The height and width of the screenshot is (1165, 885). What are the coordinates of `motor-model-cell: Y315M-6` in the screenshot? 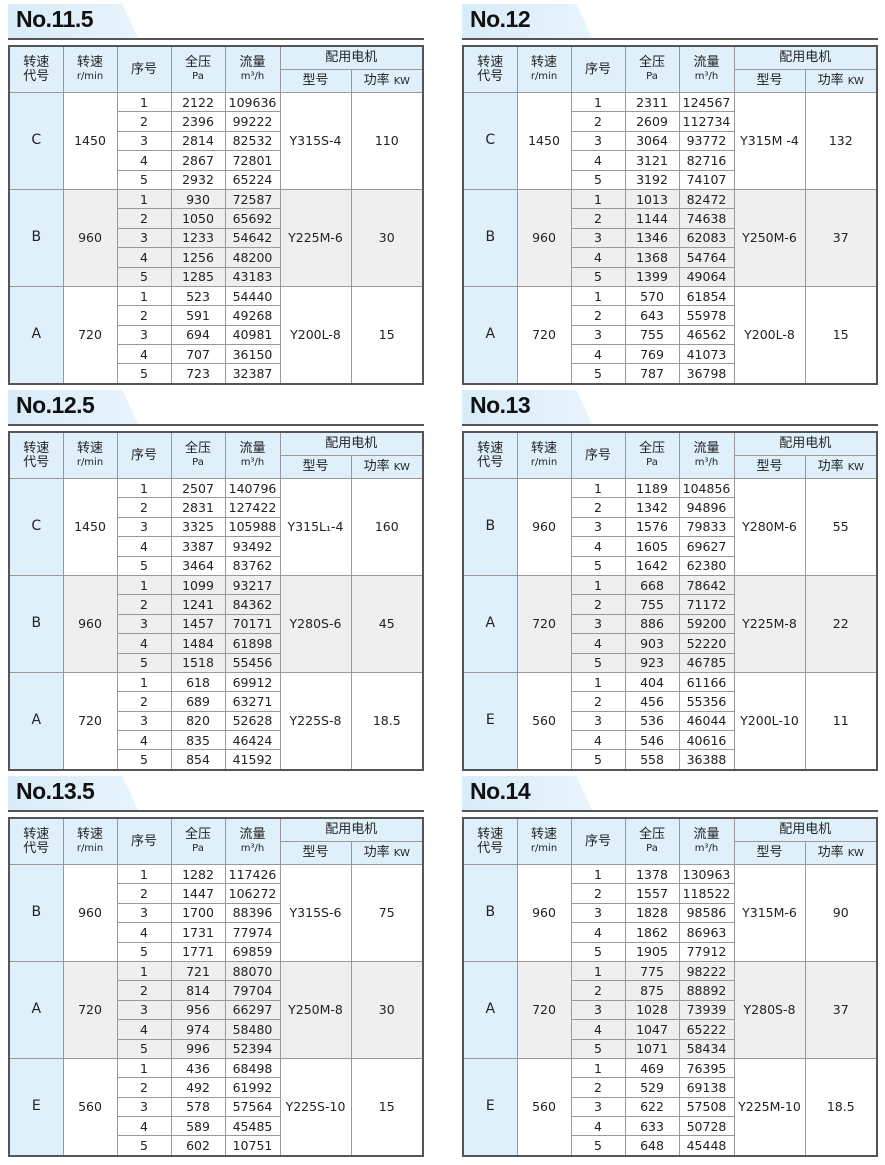 It's located at (769, 913).